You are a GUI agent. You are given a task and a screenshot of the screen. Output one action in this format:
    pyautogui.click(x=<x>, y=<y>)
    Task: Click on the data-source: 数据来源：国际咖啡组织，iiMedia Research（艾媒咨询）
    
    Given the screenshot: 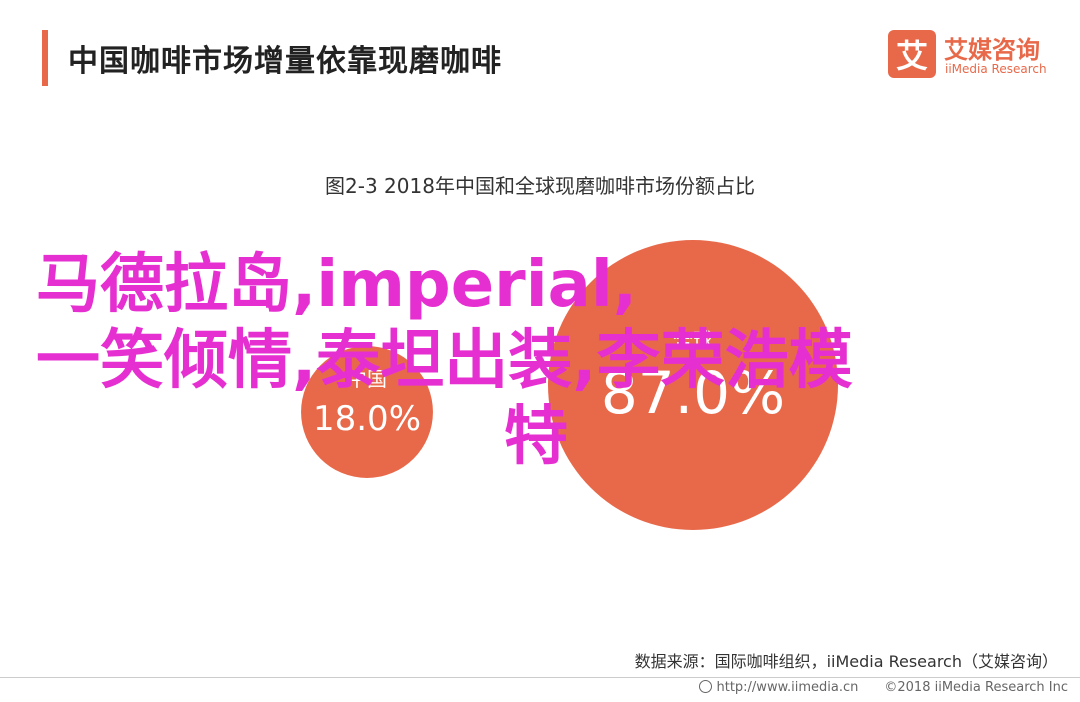 What is the action you would take?
    pyautogui.click(x=846, y=661)
    